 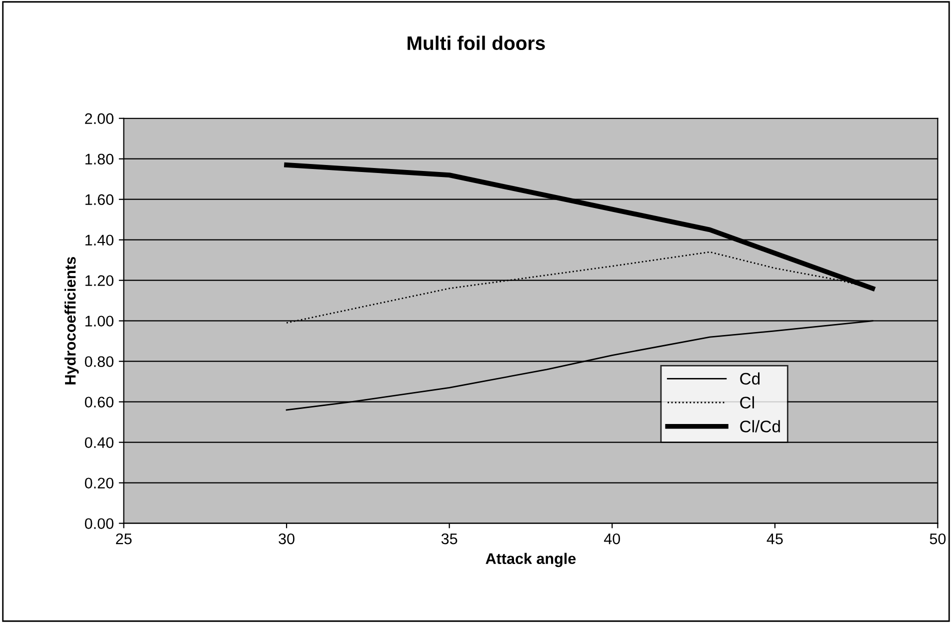 What do you see at coordinates (99, 159) in the screenshot?
I see `y-tick-label: 1.80` at bounding box center [99, 159].